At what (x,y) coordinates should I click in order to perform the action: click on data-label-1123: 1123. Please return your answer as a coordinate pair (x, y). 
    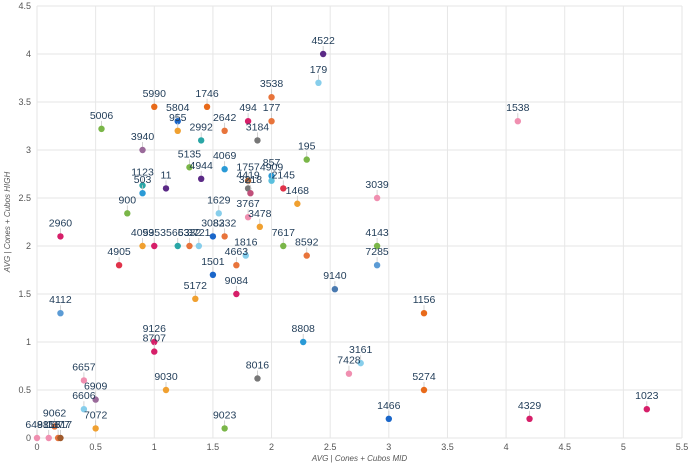
    Looking at the image, I should click on (142, 173).